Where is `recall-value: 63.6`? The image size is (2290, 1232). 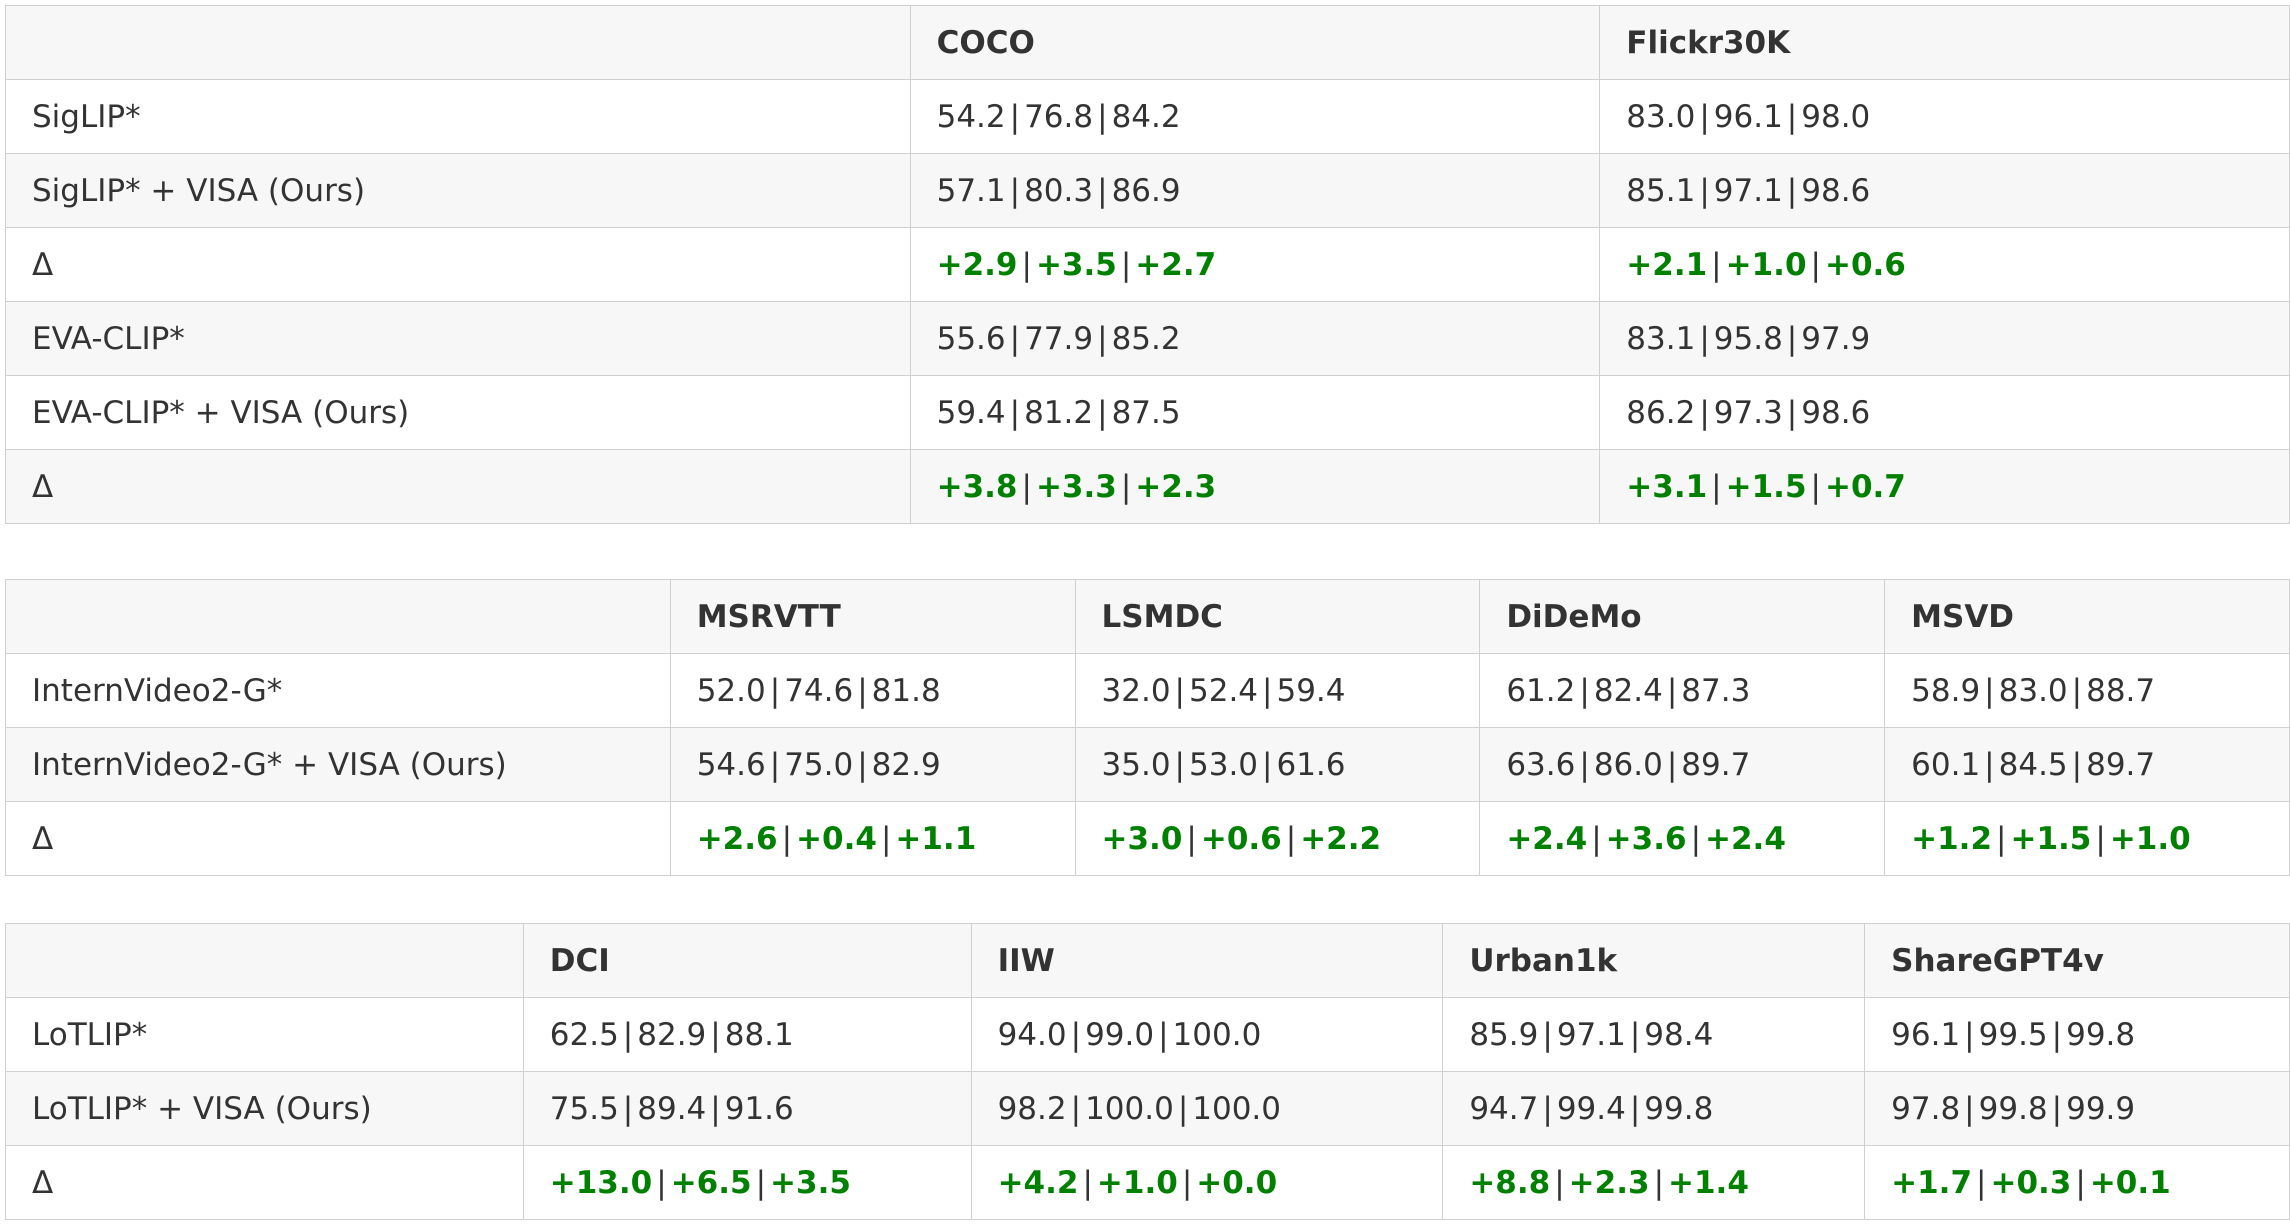
recall-value: 63.6 is located at coordinates (1541, 764).